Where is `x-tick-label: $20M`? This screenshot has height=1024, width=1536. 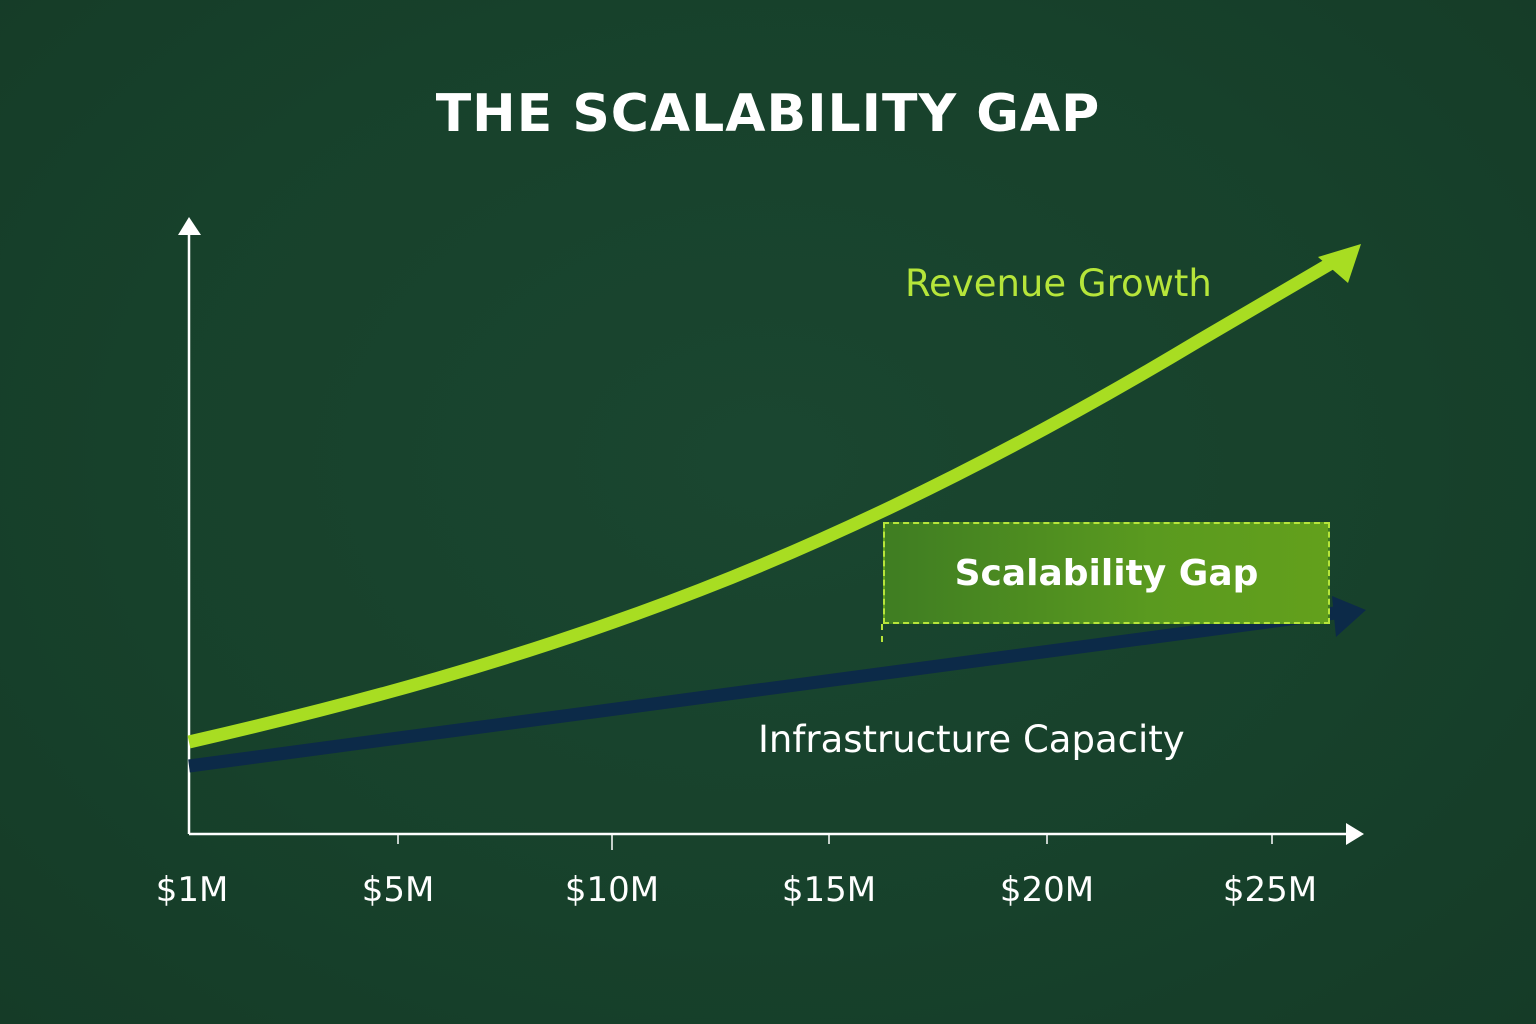 x-tick-label: $20M is located at coordinates (1047, 890).